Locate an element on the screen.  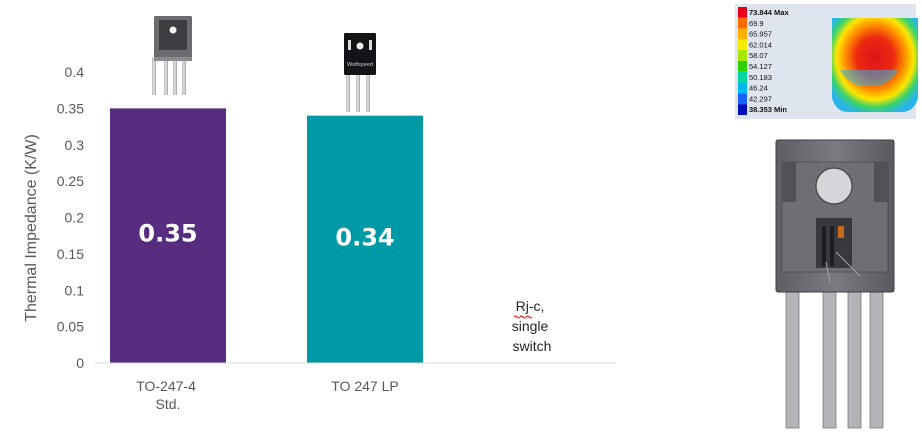
spellcheck-underline is located at coordinates (523, 317).